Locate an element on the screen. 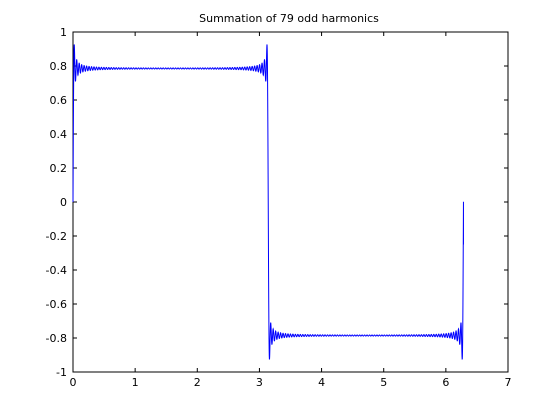  y-tick-label: 0.4 is located at coordinates (59, 134).